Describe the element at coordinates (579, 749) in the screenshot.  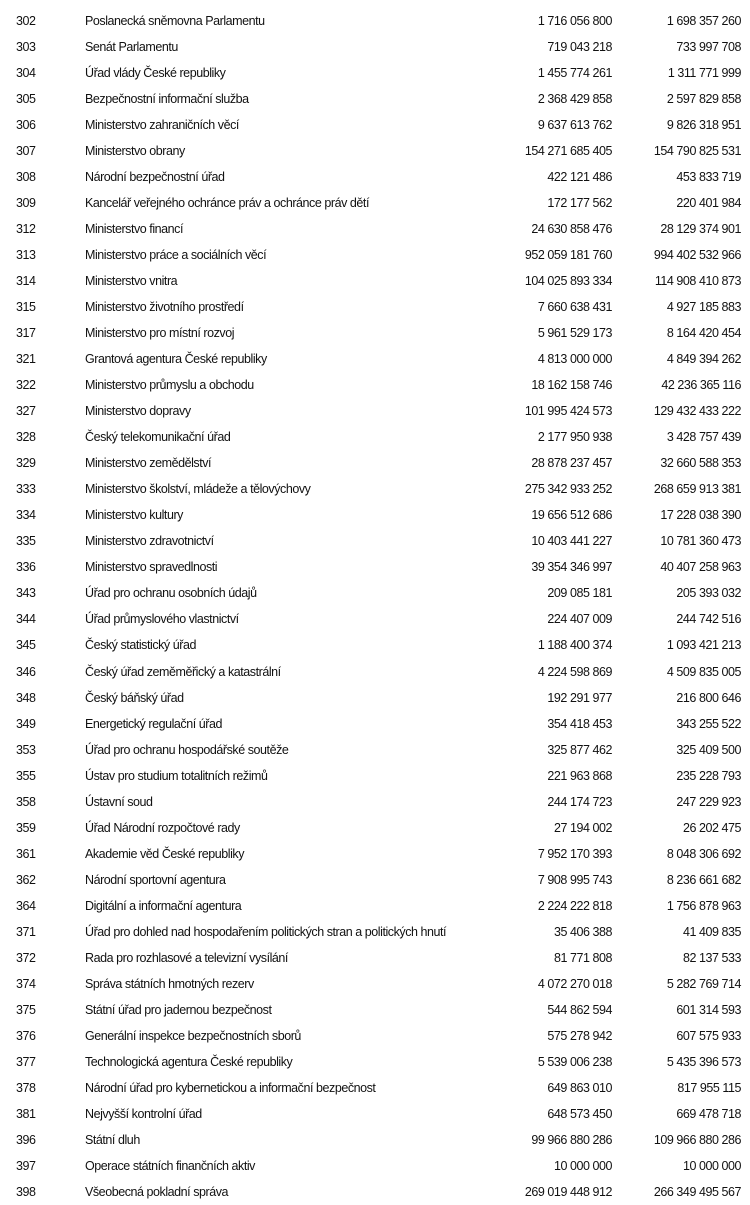
I see `amount-column-1: 325 877 462` at that location.